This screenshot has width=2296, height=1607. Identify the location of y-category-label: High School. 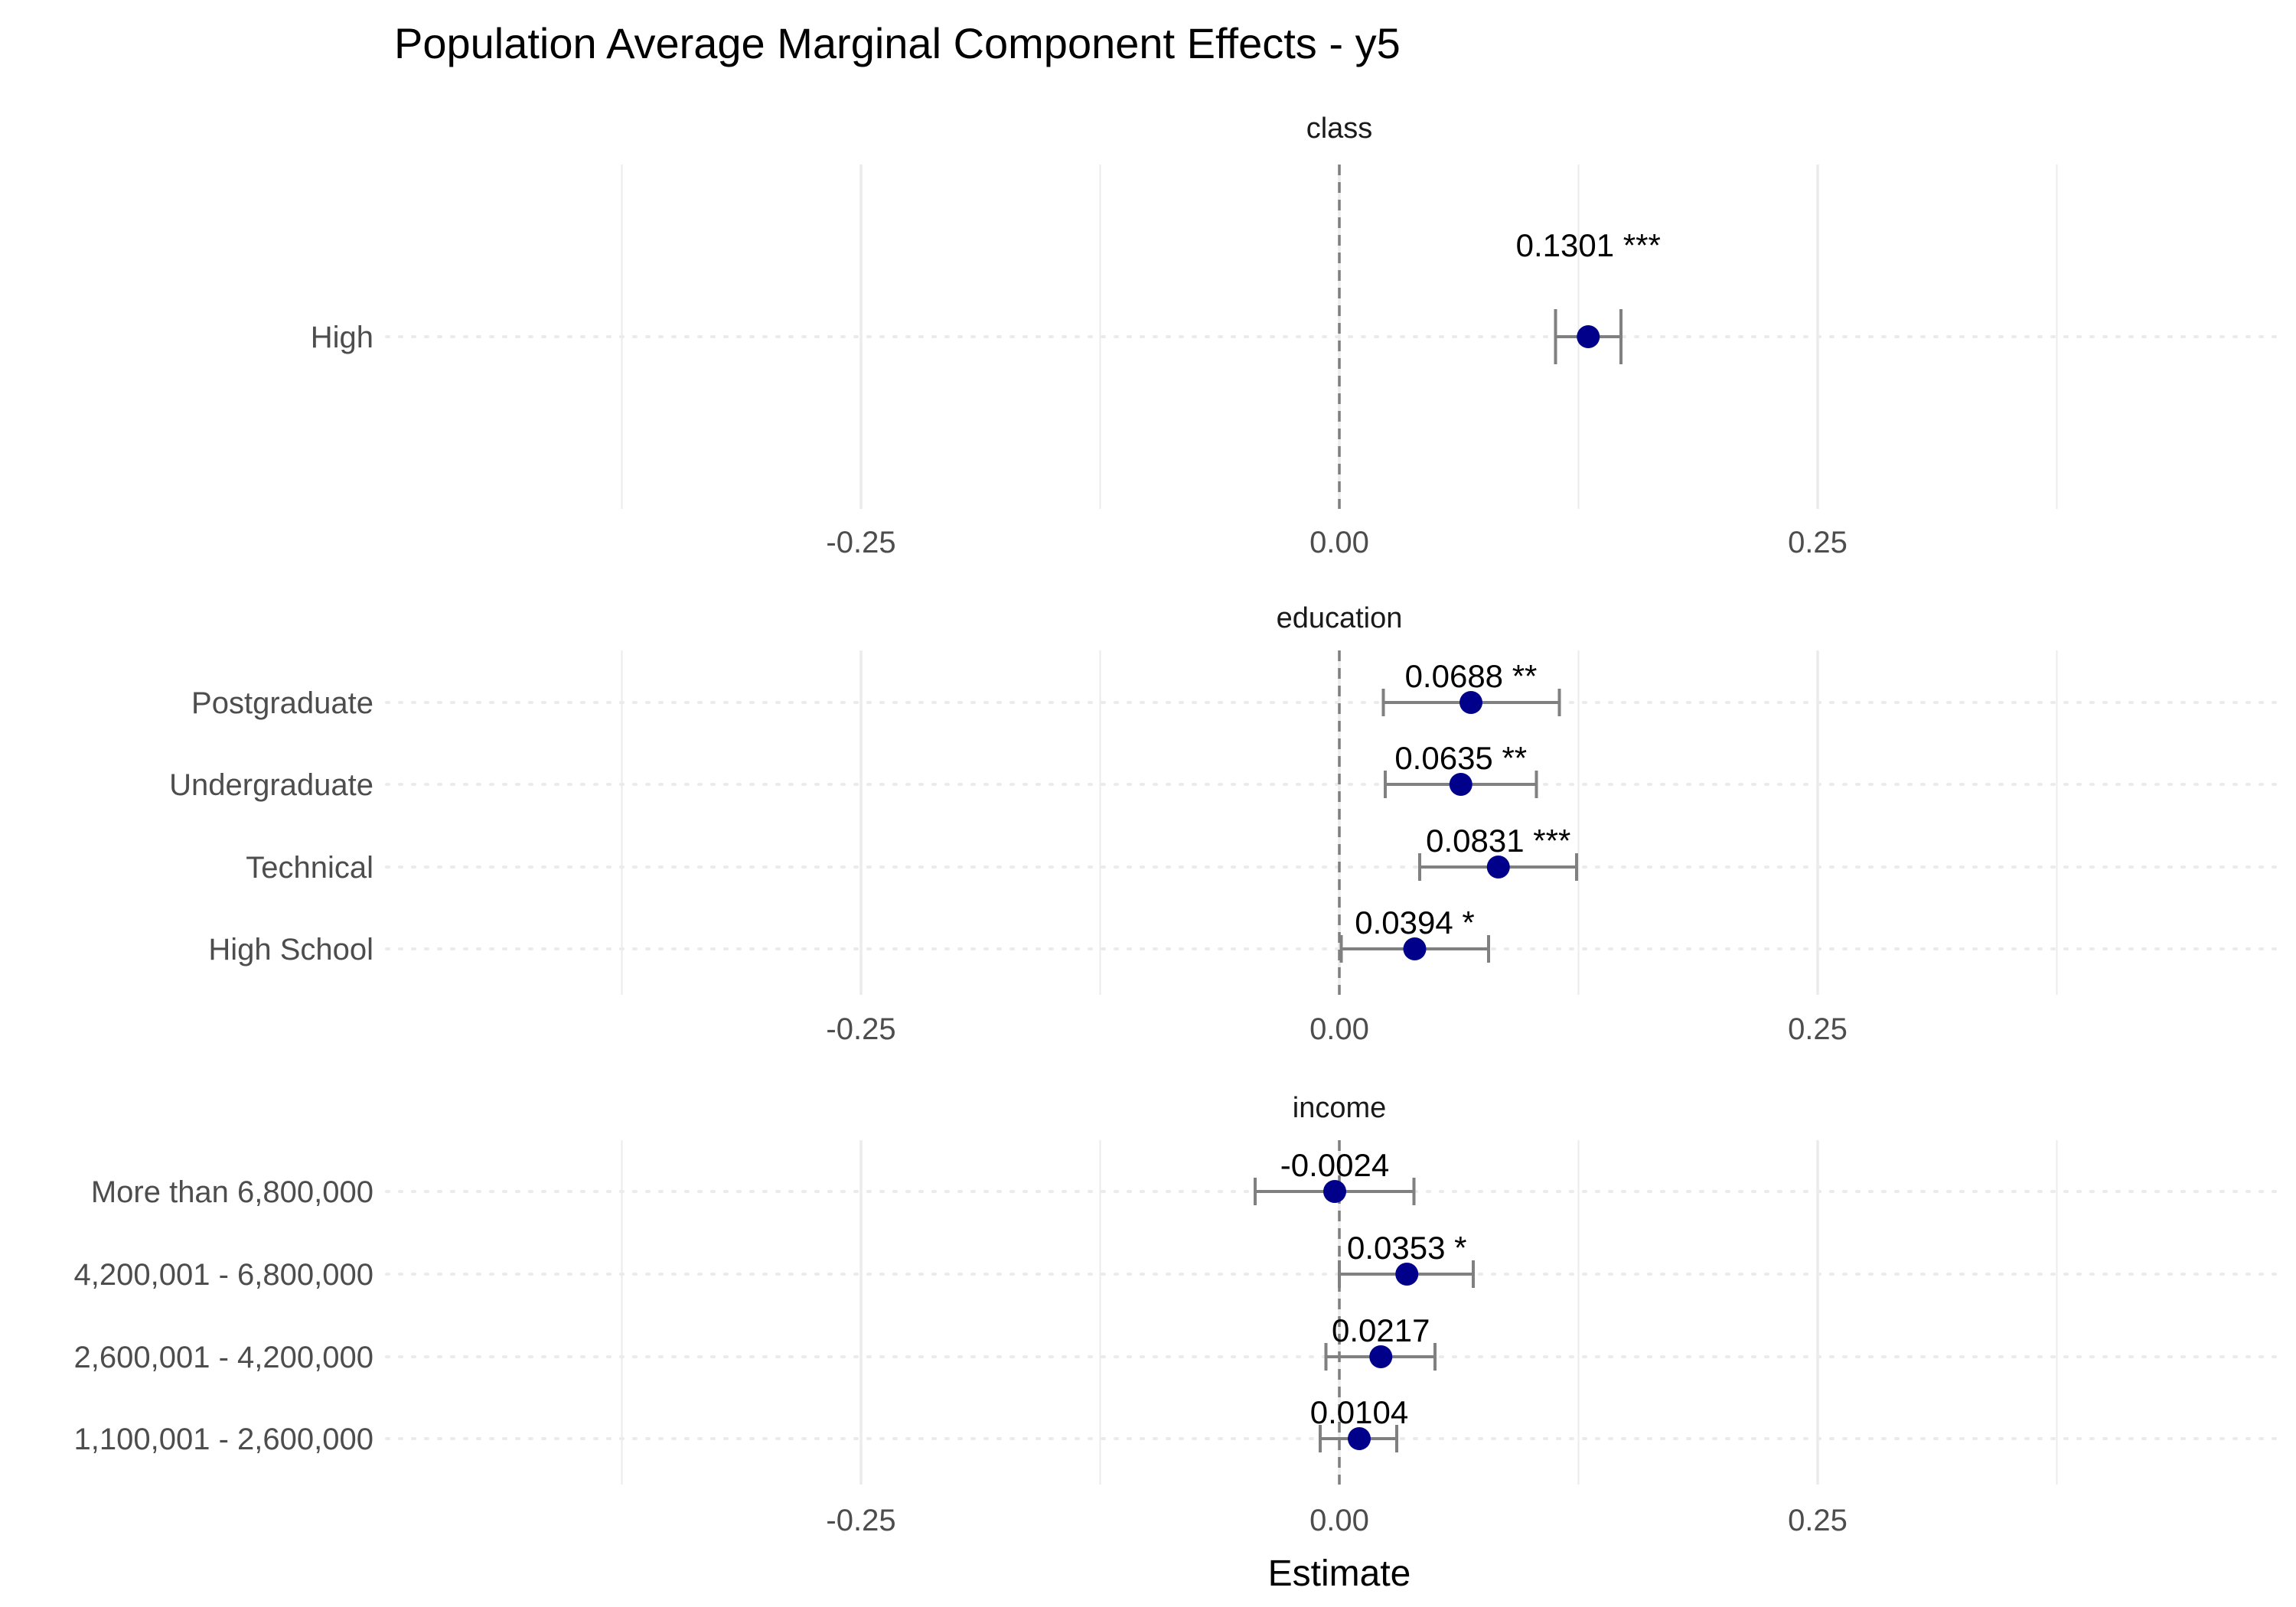
(290, 949).